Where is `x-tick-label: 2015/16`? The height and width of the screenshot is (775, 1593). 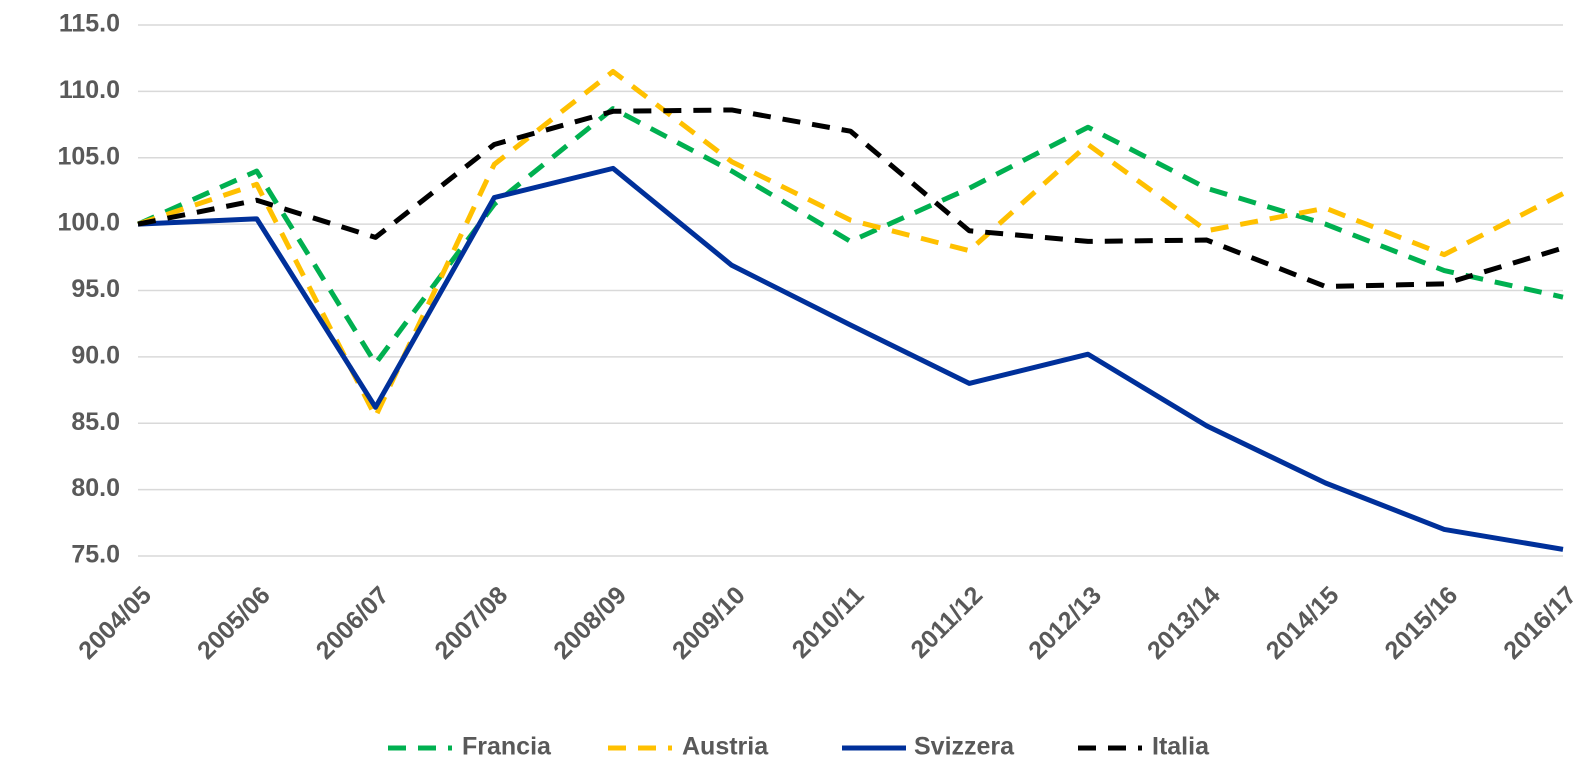
x-tick-label: 2015/16 is located at coordinates (1421, 623).